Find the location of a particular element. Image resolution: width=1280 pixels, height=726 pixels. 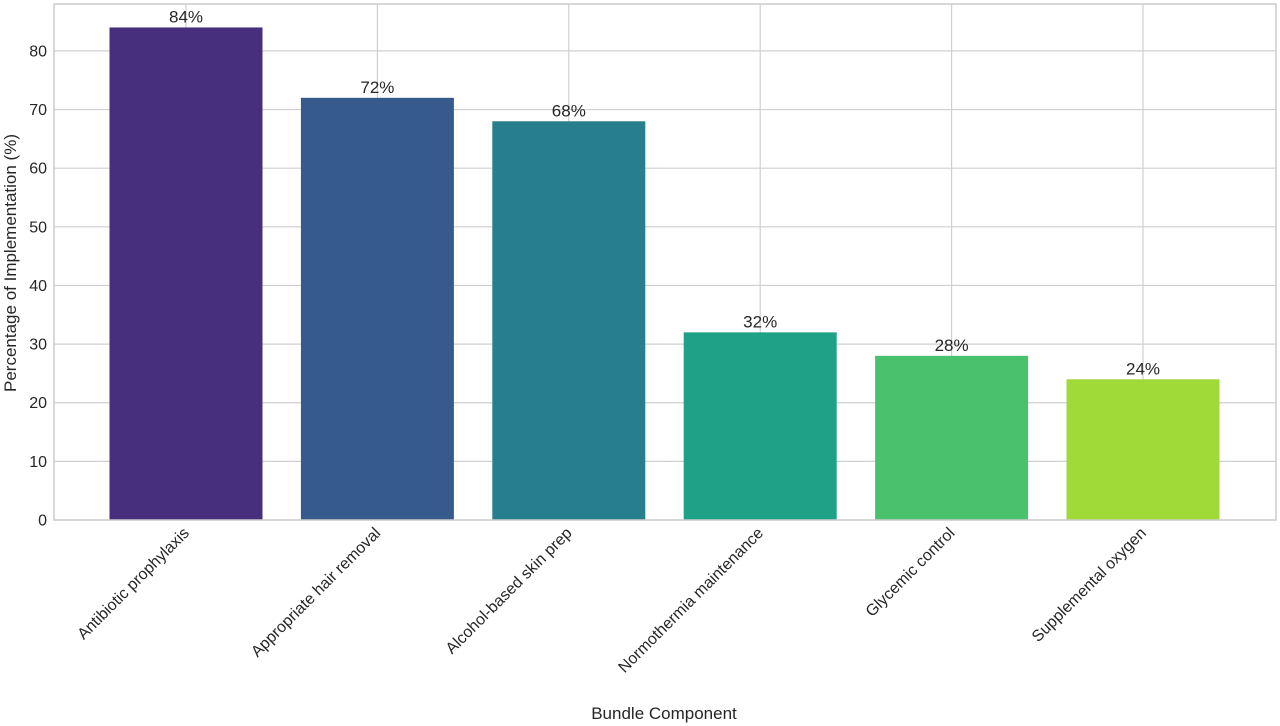

y-tick-label: 20 is located at coordinates (38, 403).